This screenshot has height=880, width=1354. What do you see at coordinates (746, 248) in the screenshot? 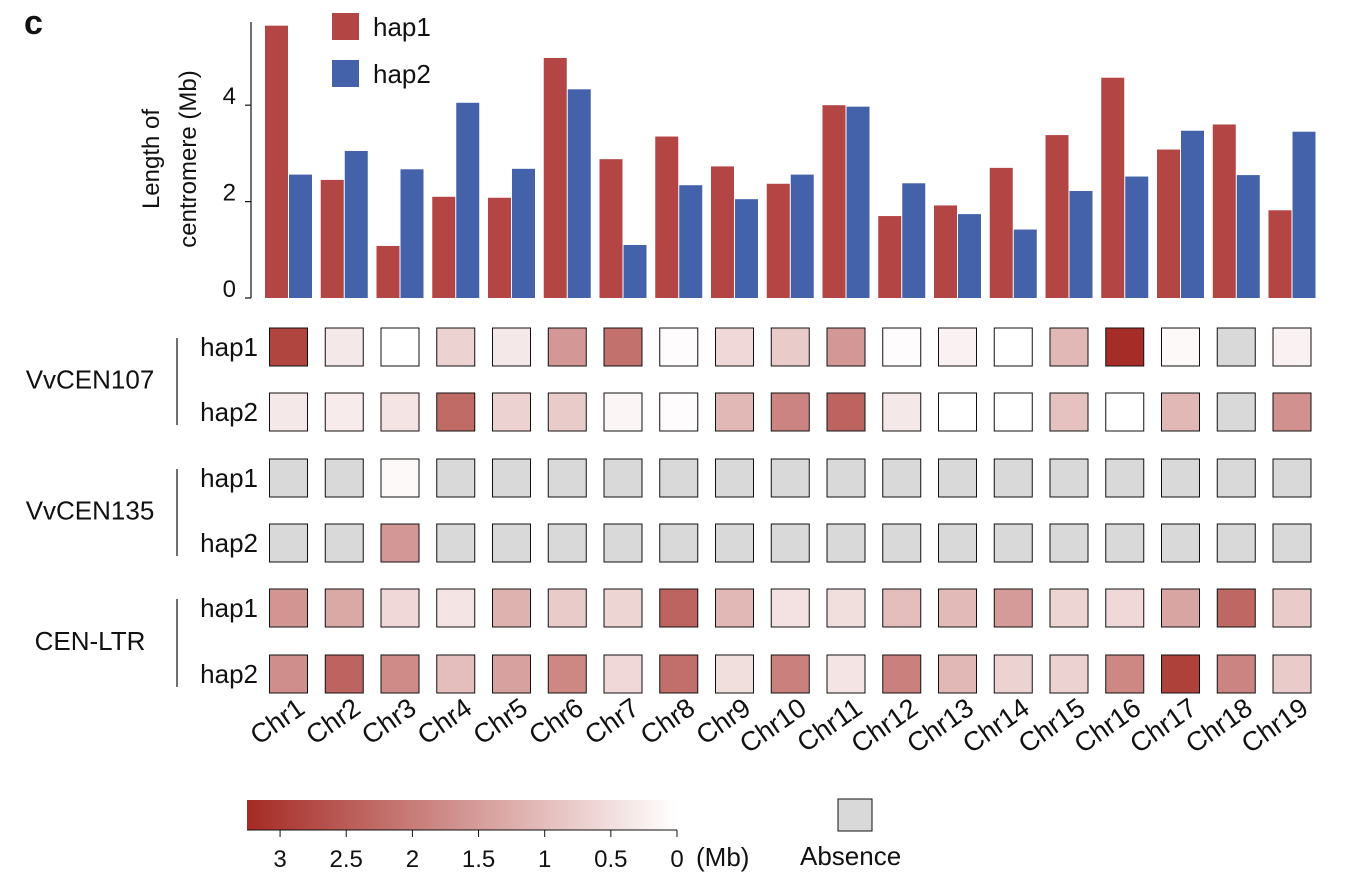
I see `bar-hap2-chr9` at bounding box center [746, 248].